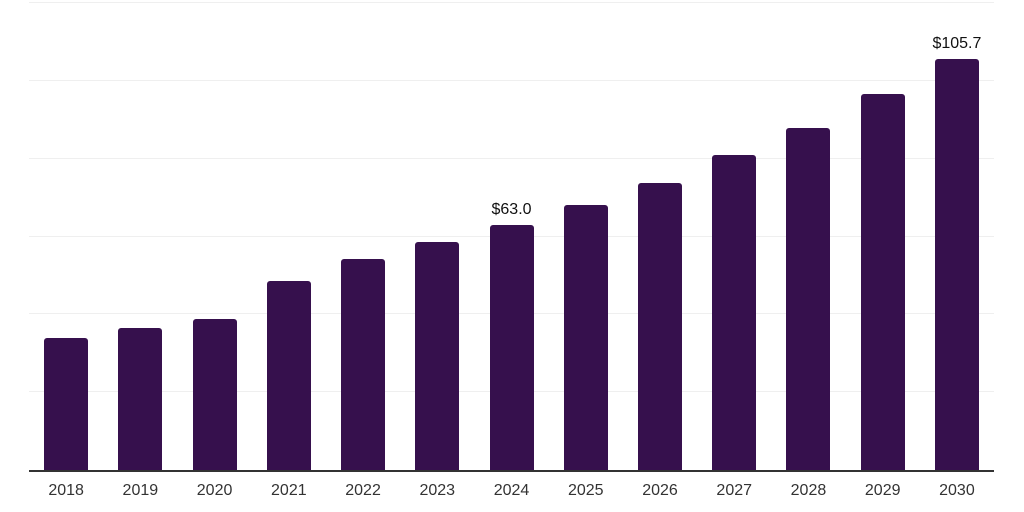 This screenshot has height=512, width=1024. I want to click on bar-2028, so click(808, 298).